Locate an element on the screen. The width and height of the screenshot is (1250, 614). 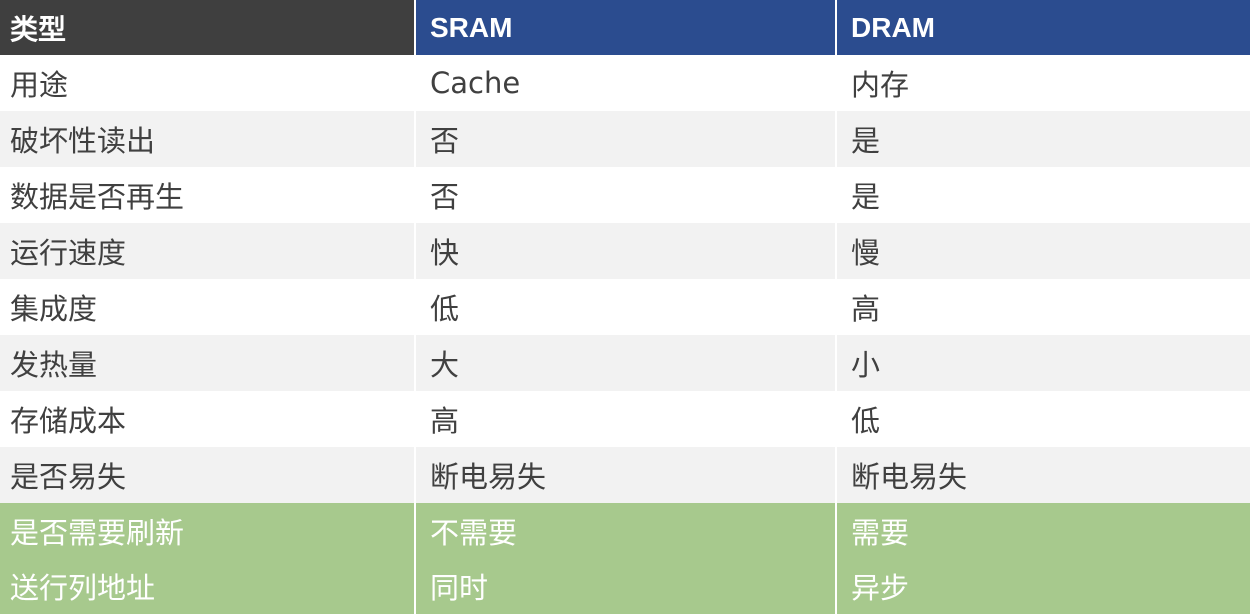
attribute-cell: 数据是否再生 is located at coordinates (207, 195).